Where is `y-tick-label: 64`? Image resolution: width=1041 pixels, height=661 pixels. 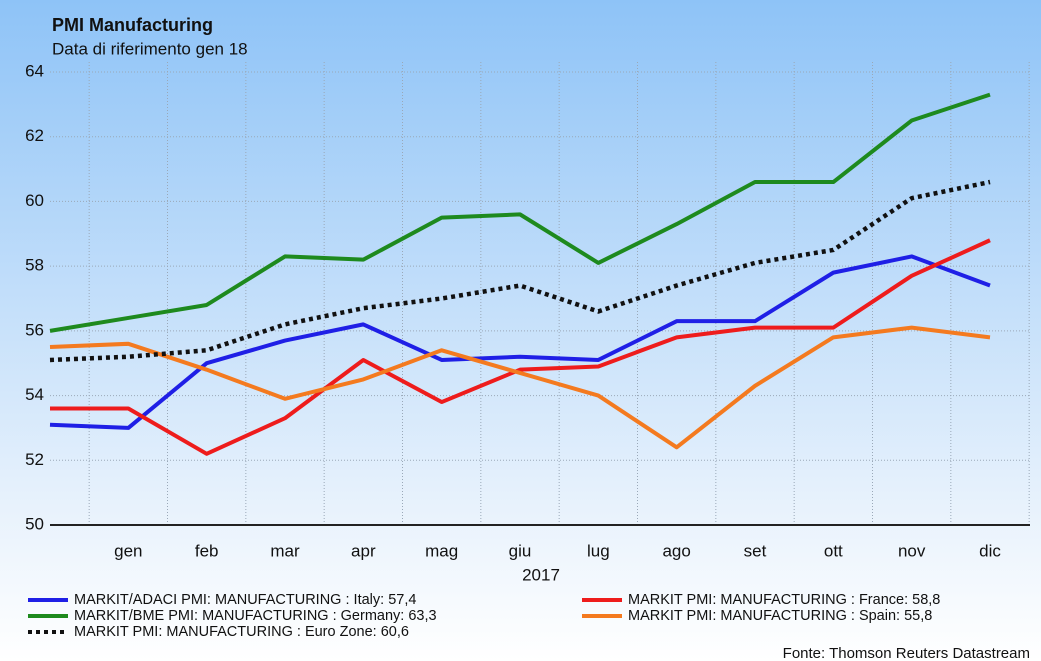
y-tick-label: 64 is located at coordinates (34, 70).